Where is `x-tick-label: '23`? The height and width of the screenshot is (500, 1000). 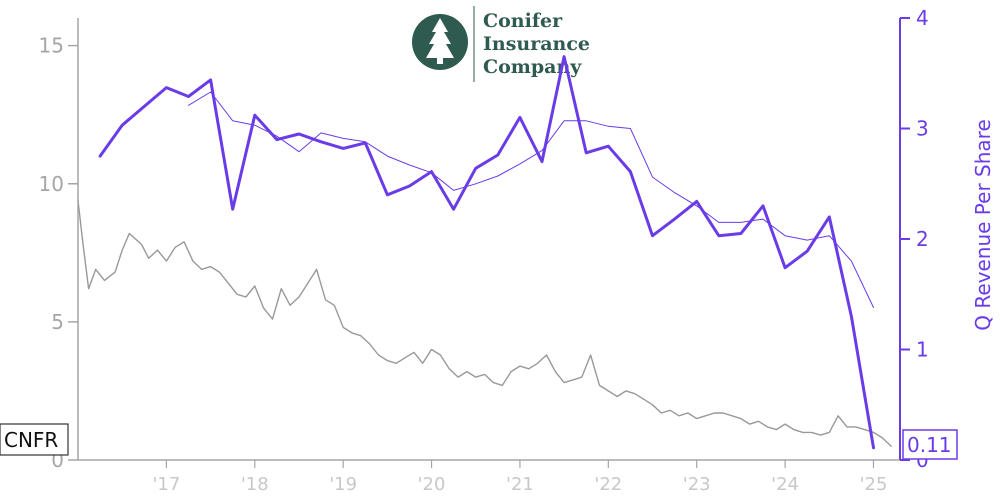
x-tick-label: '23 is located at coordinates (697, 484).